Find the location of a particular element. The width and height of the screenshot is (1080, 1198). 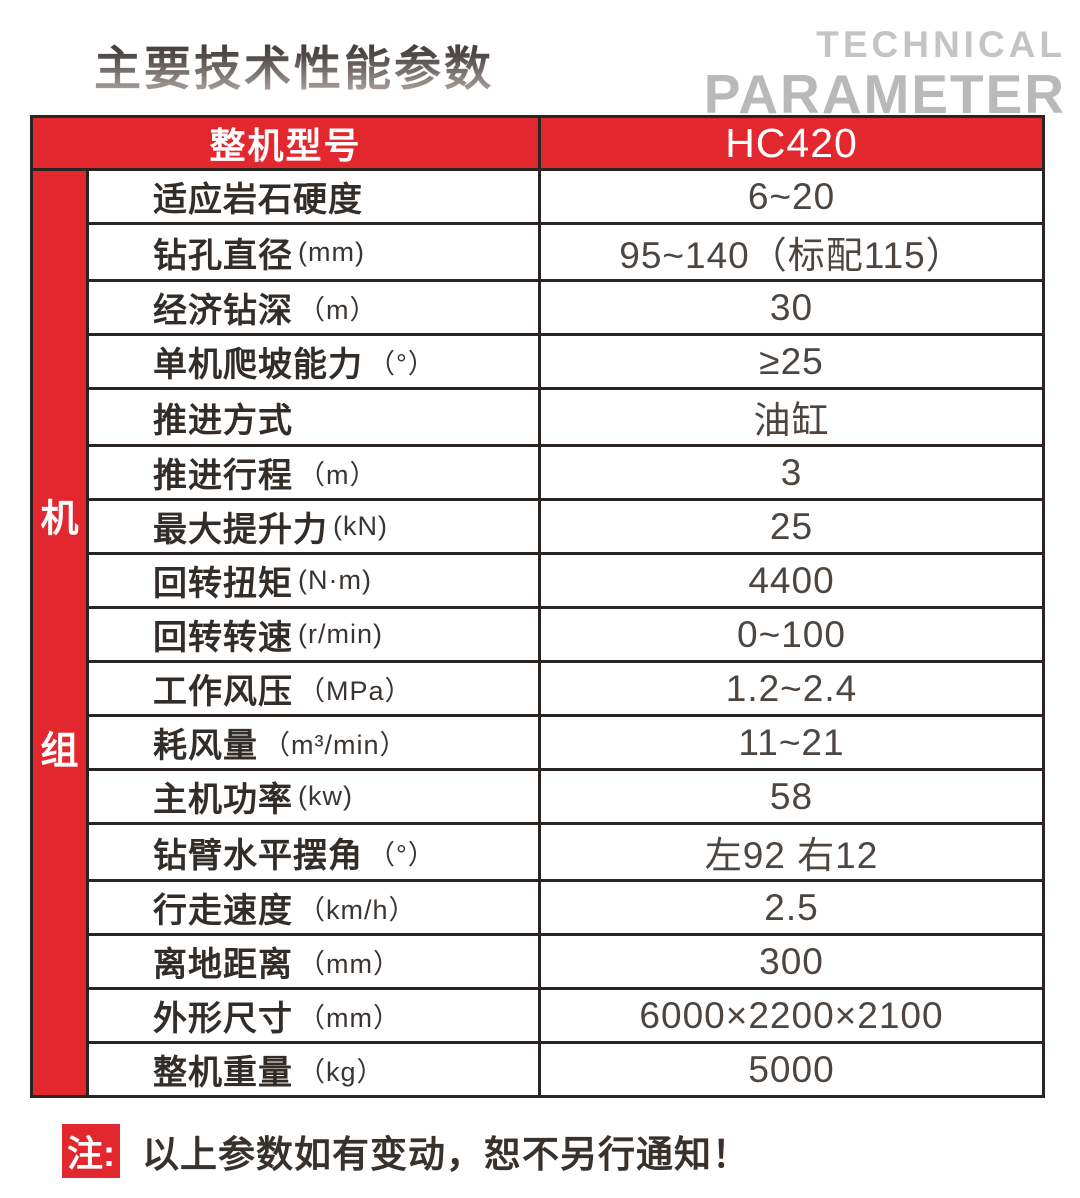

table-row-value: ≥25 is located at coordinates (791, 361).